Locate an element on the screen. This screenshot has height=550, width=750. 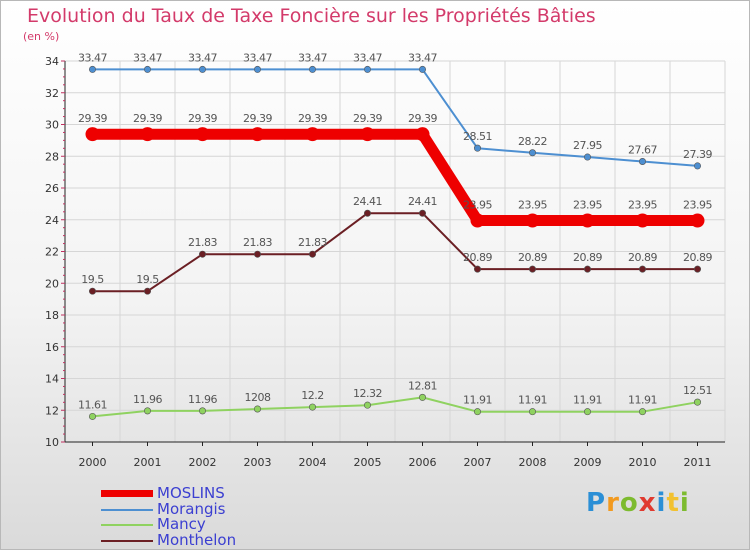
x-tick-label: 2008 is located at coordinates (533, 462).